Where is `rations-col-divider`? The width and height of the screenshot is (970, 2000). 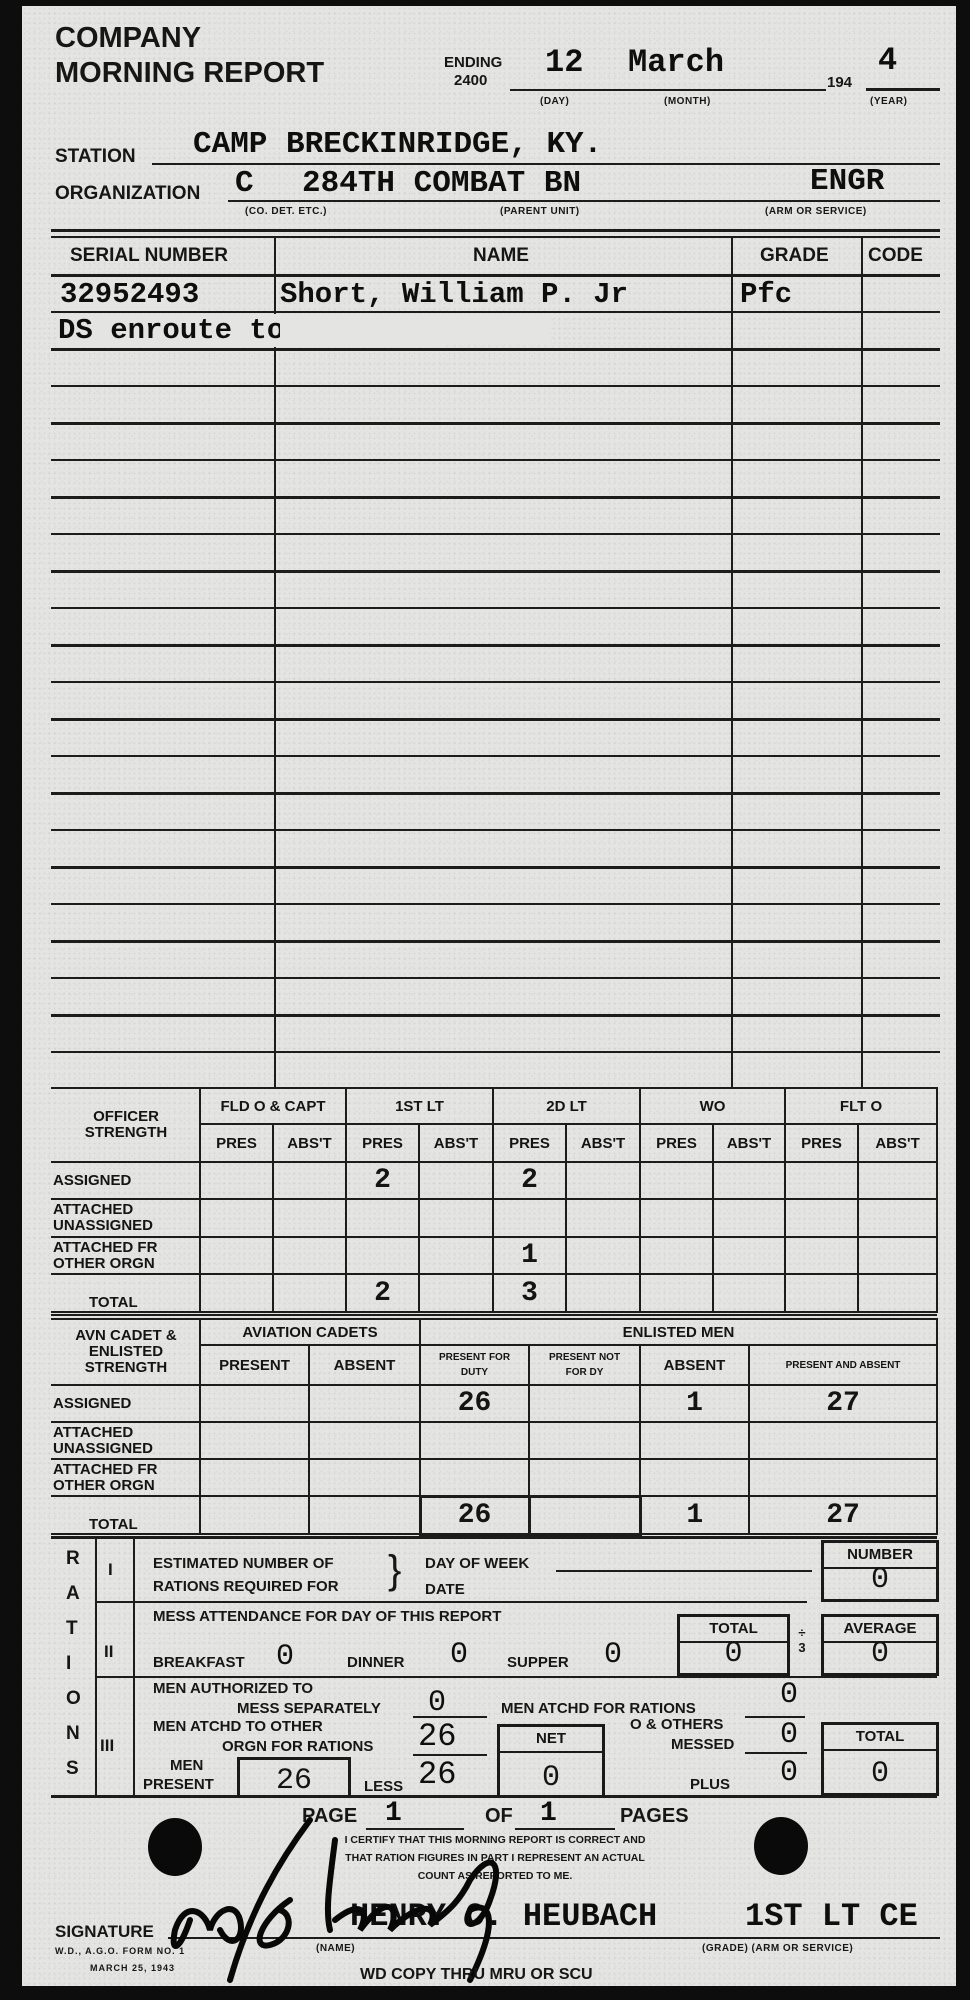 rations-col-divider is located at coordinates (96, 1667).